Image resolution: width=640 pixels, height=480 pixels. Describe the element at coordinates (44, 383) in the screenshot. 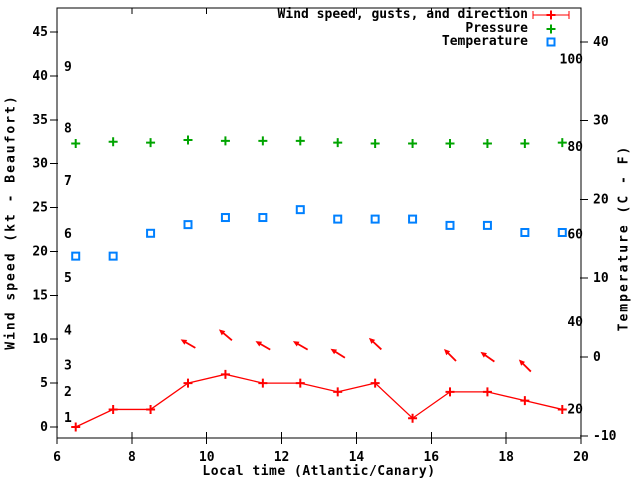

I see `kt-tick-label: 5` at that location.